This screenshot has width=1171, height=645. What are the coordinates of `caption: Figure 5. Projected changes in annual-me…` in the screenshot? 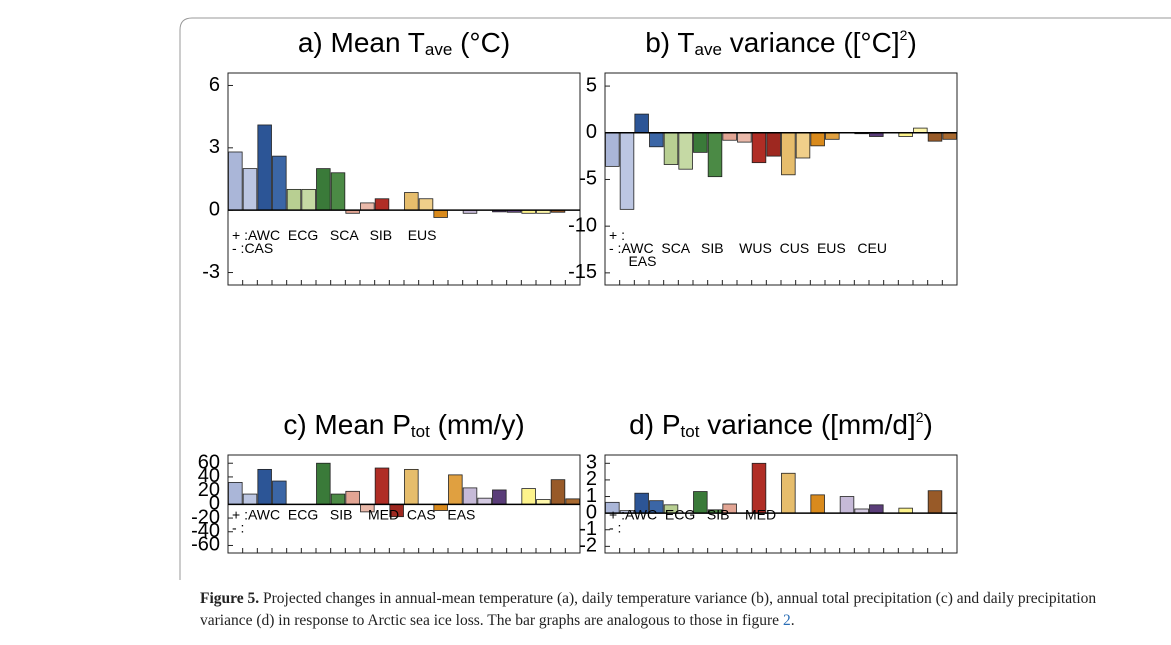 It's located at (670, 610).